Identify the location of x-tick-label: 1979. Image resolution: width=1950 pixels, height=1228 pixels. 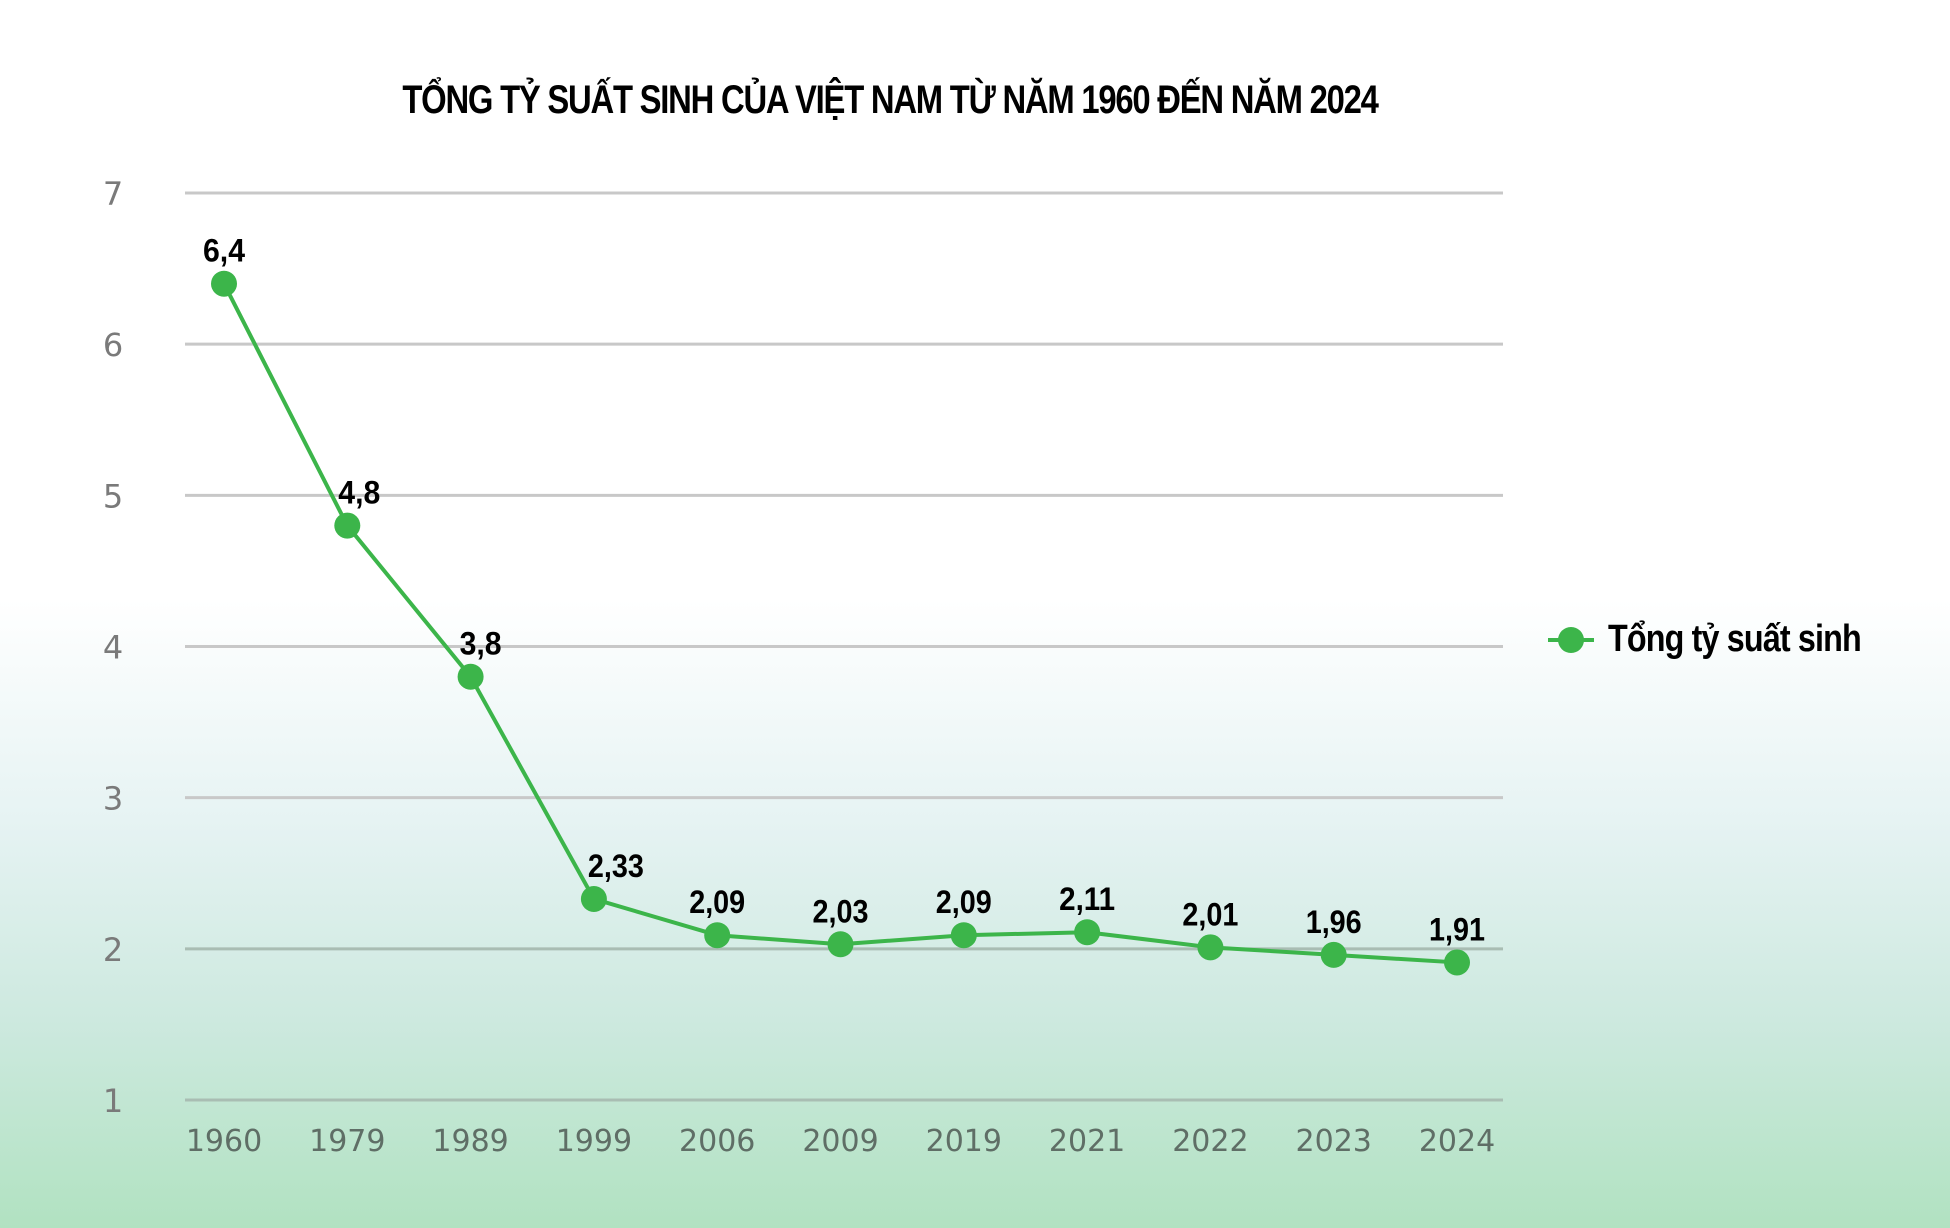
(347, 1141).